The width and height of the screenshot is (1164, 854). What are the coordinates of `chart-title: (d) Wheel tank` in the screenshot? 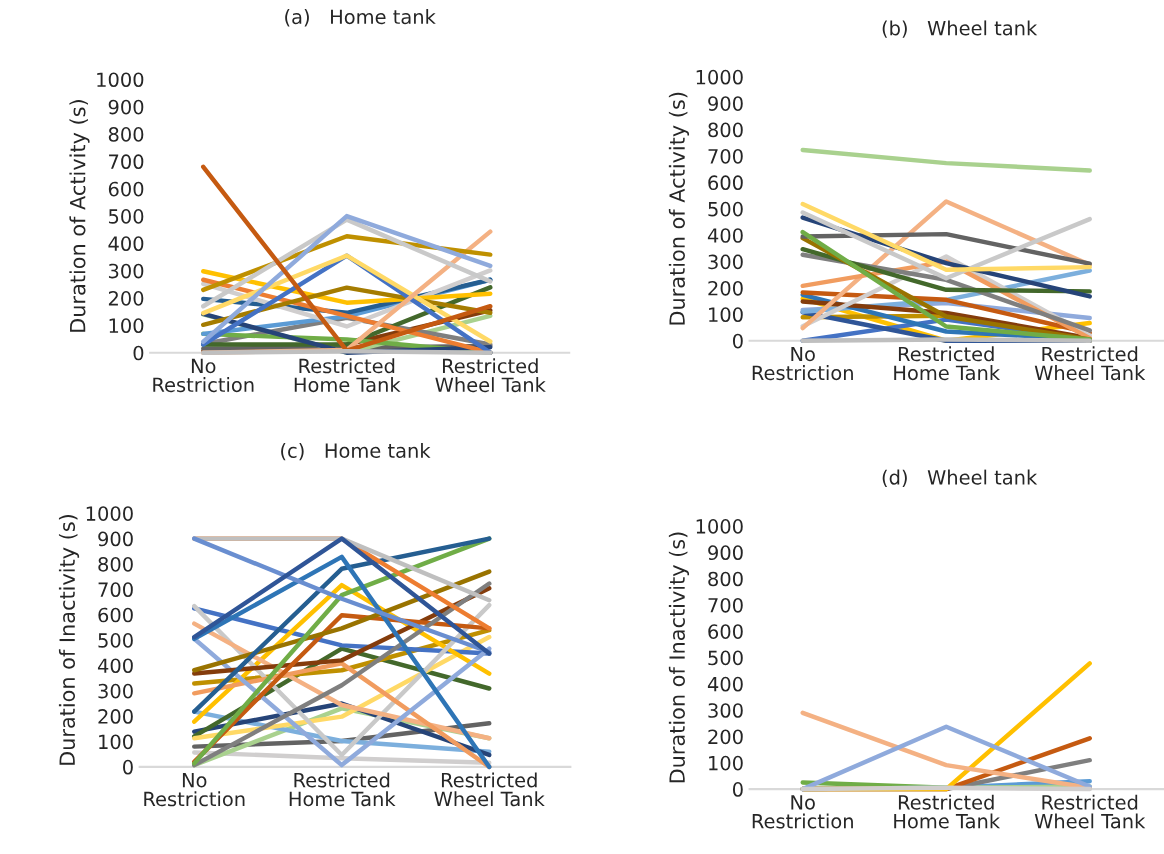 It's located at (960, 478).